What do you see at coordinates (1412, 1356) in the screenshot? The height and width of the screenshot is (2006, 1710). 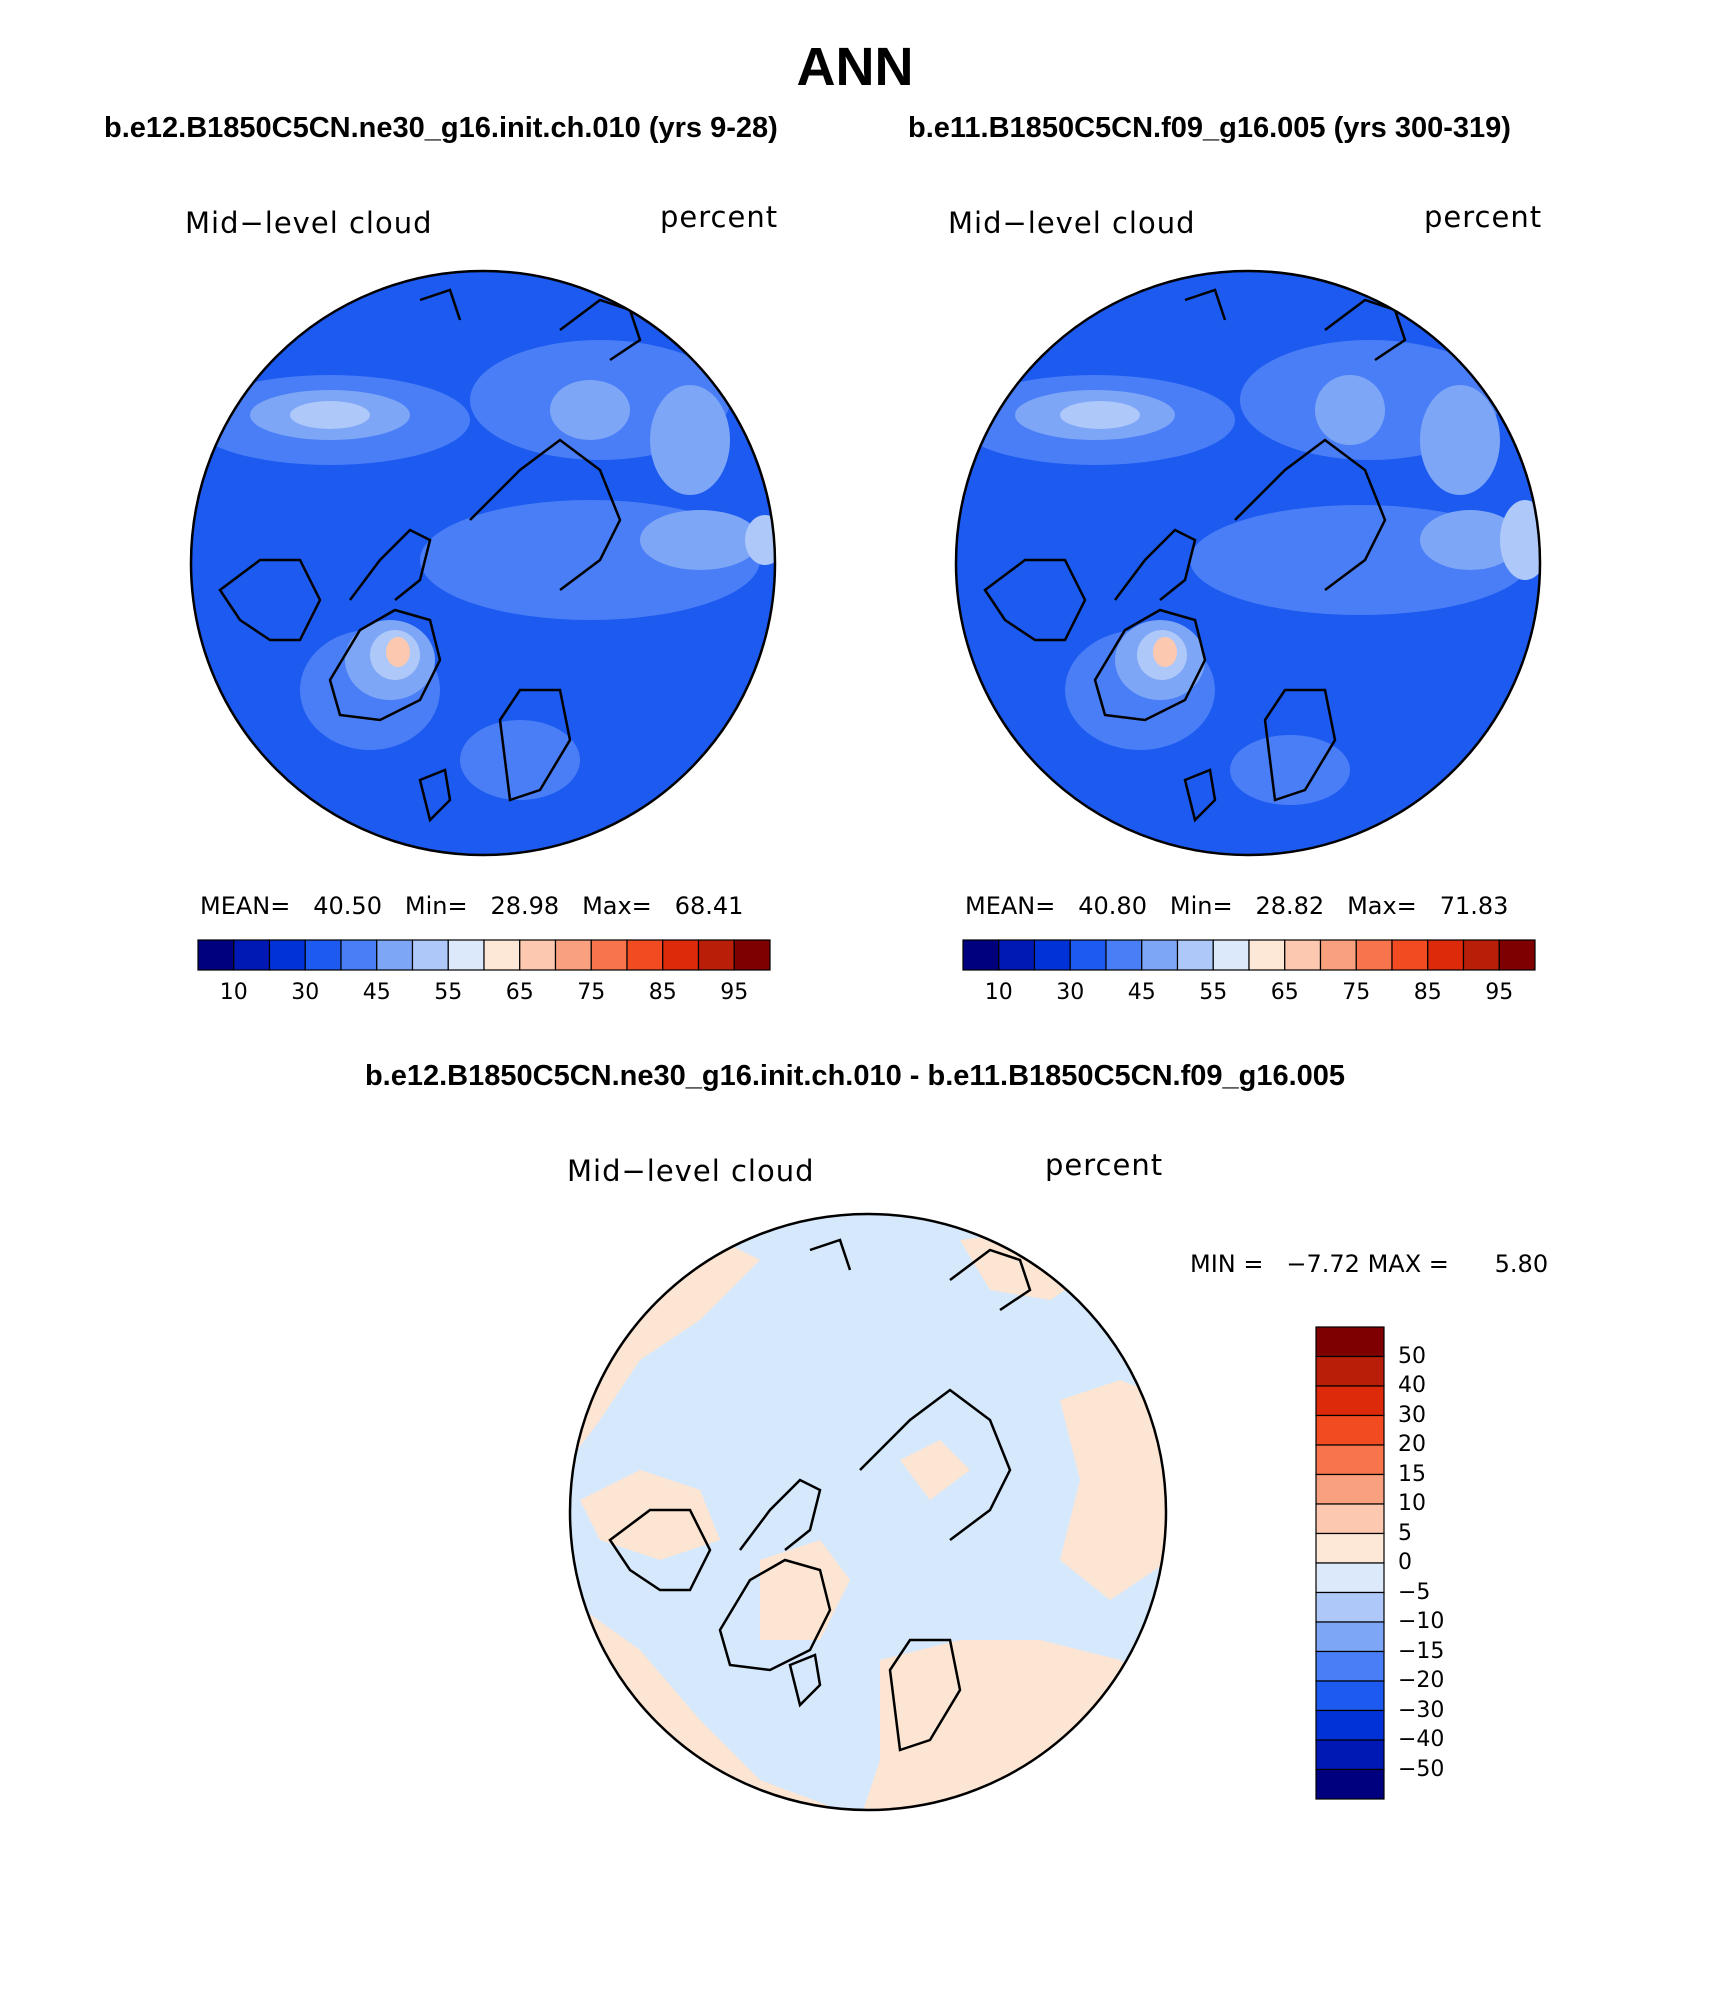 I see `colorbar-tick-label: 50` at bounding box center [1412, 1356].